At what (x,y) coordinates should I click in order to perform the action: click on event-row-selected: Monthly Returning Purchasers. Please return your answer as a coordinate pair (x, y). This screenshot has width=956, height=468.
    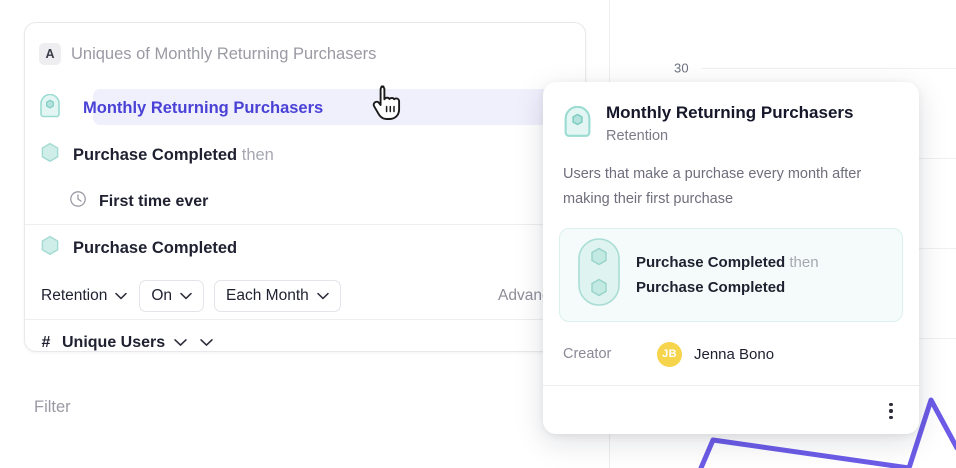
    Looking at the image, I should click on (305, 108).